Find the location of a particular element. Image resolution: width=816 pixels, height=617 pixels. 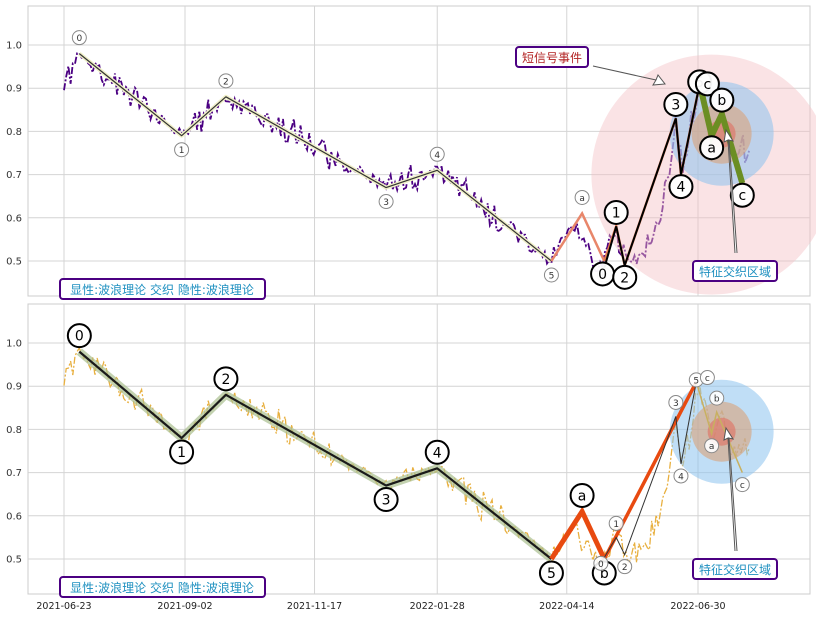

main-wave-point-label: b is located at coordinates (604, 574).